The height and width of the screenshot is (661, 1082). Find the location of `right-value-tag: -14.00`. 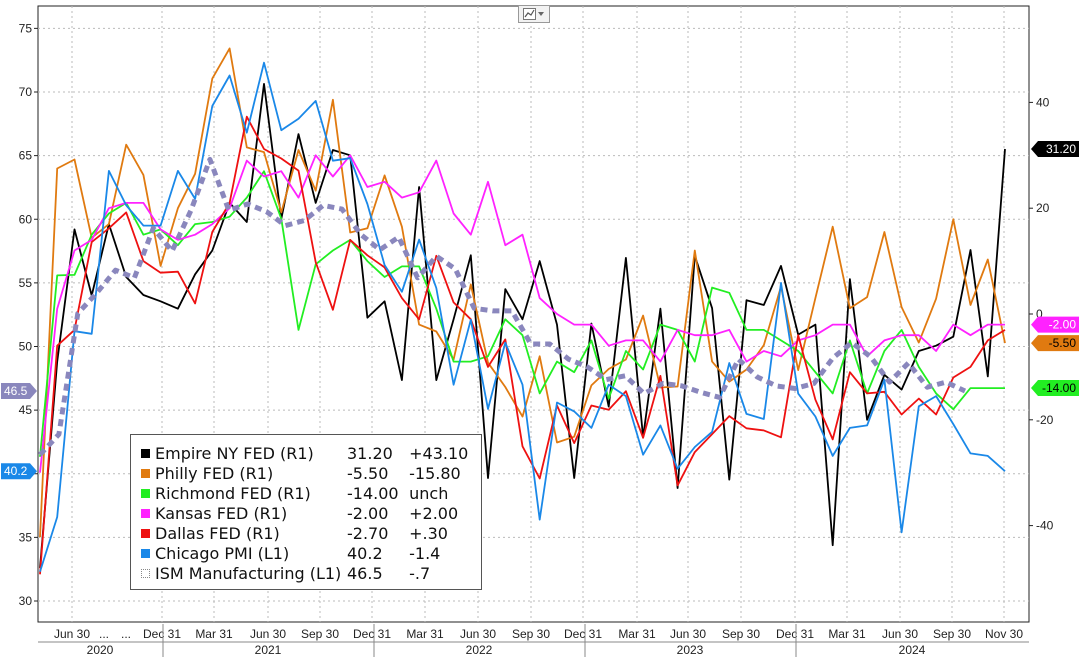

right-value-tag: -14.00 is located at coordinates (1055, 388).